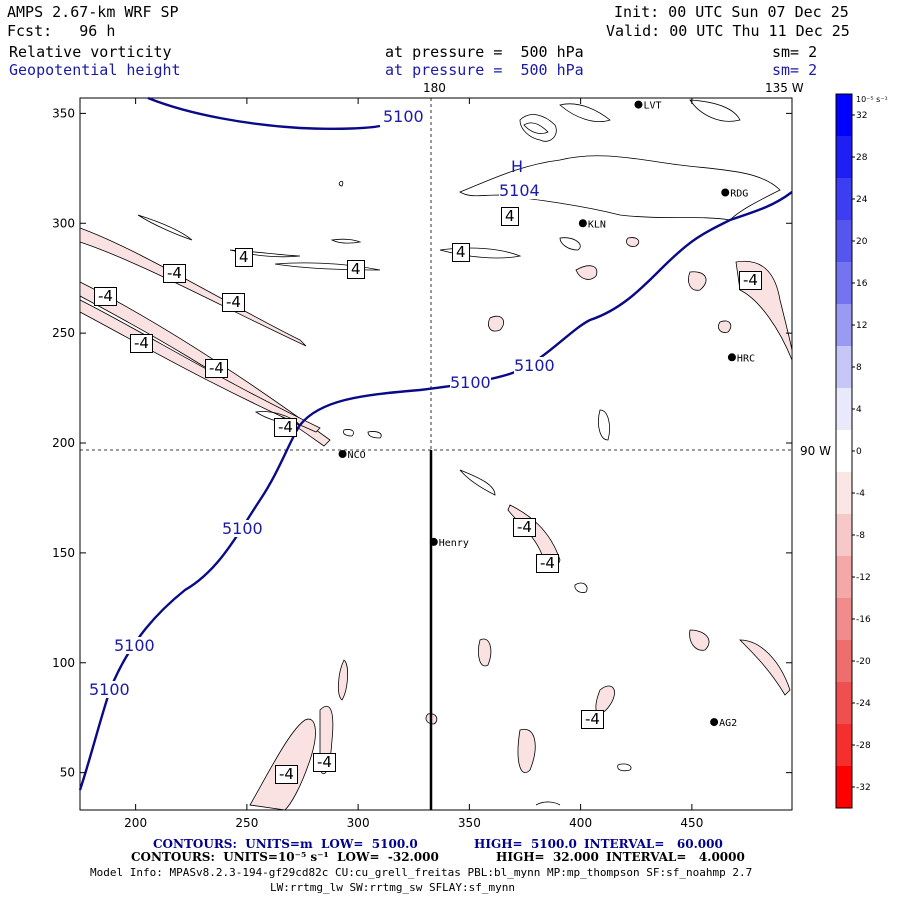  I want to click on station-label: LVT, so click(652, 106).